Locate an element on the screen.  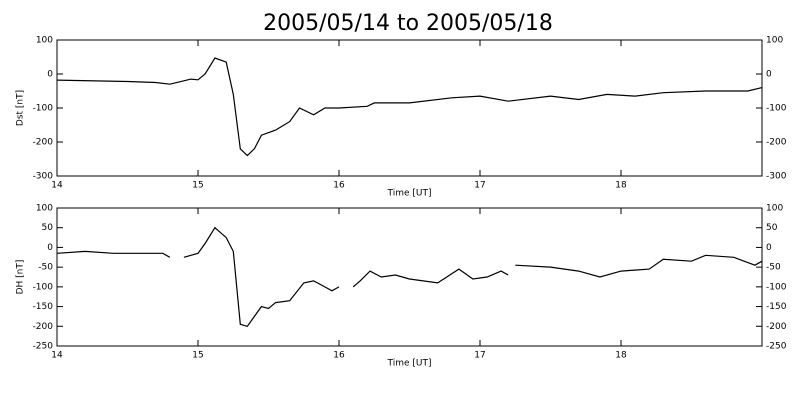
chart-title: 2005/05/14 to 2005/05/18 is located at coordinates (408, 23).